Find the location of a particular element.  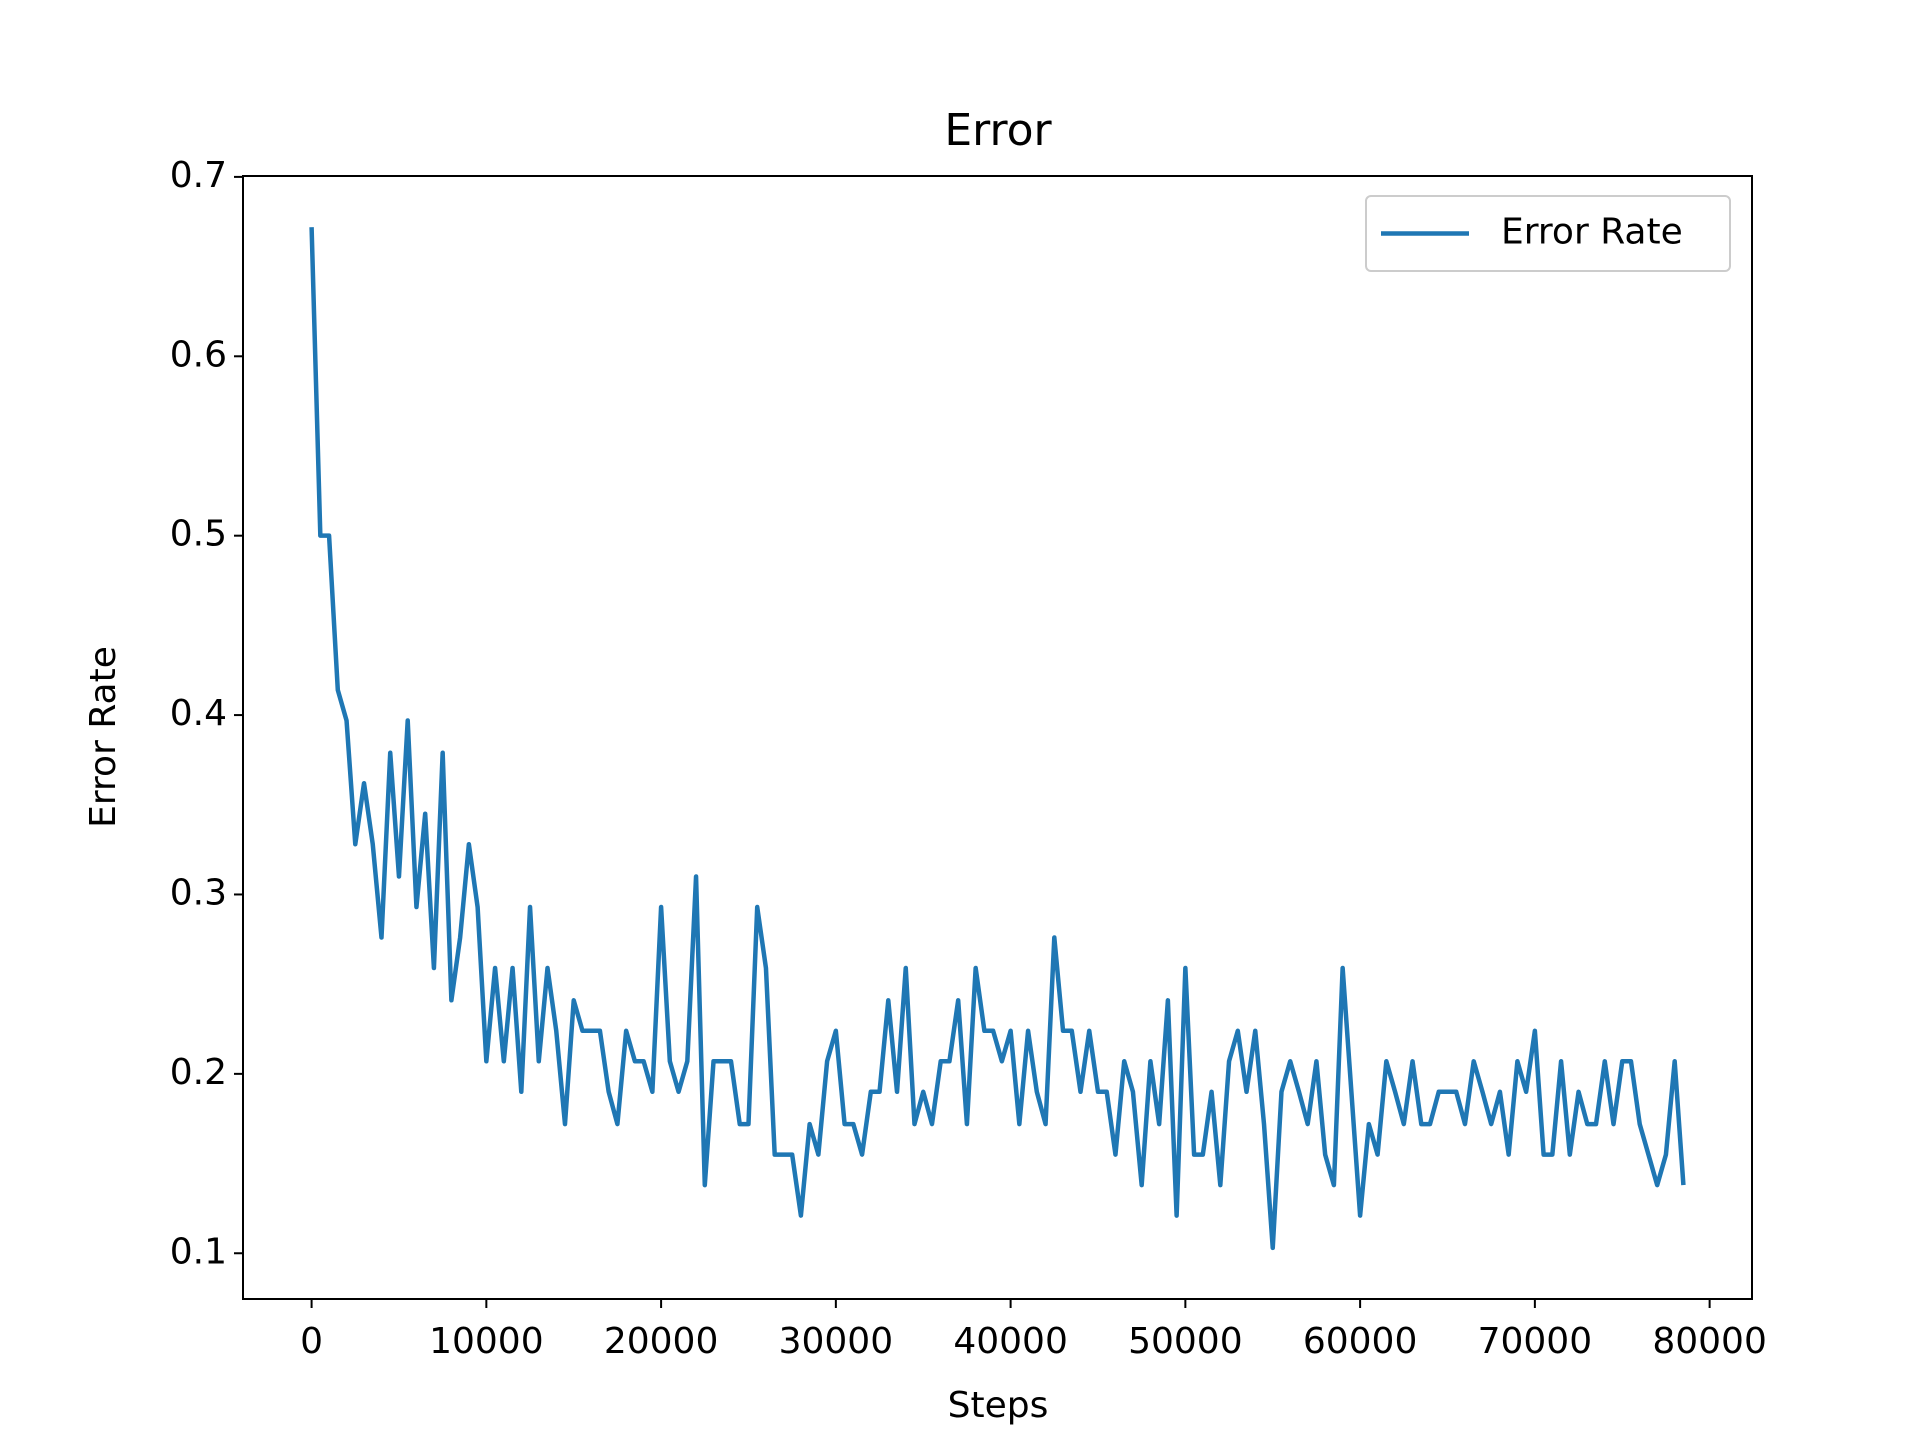

x-tick-label: 10000 is located at coordinates (486, 1341).